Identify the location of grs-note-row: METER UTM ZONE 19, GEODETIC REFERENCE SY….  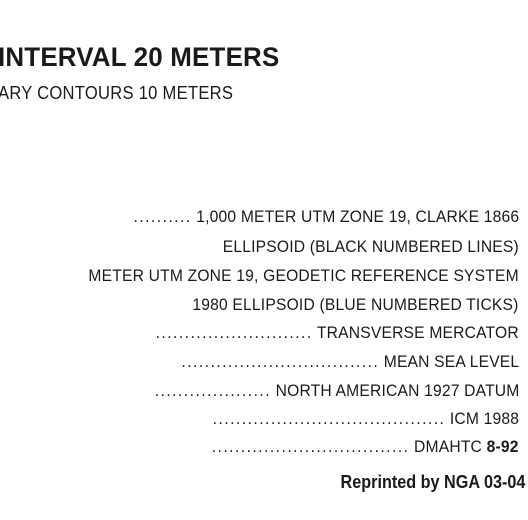
(304, 275).